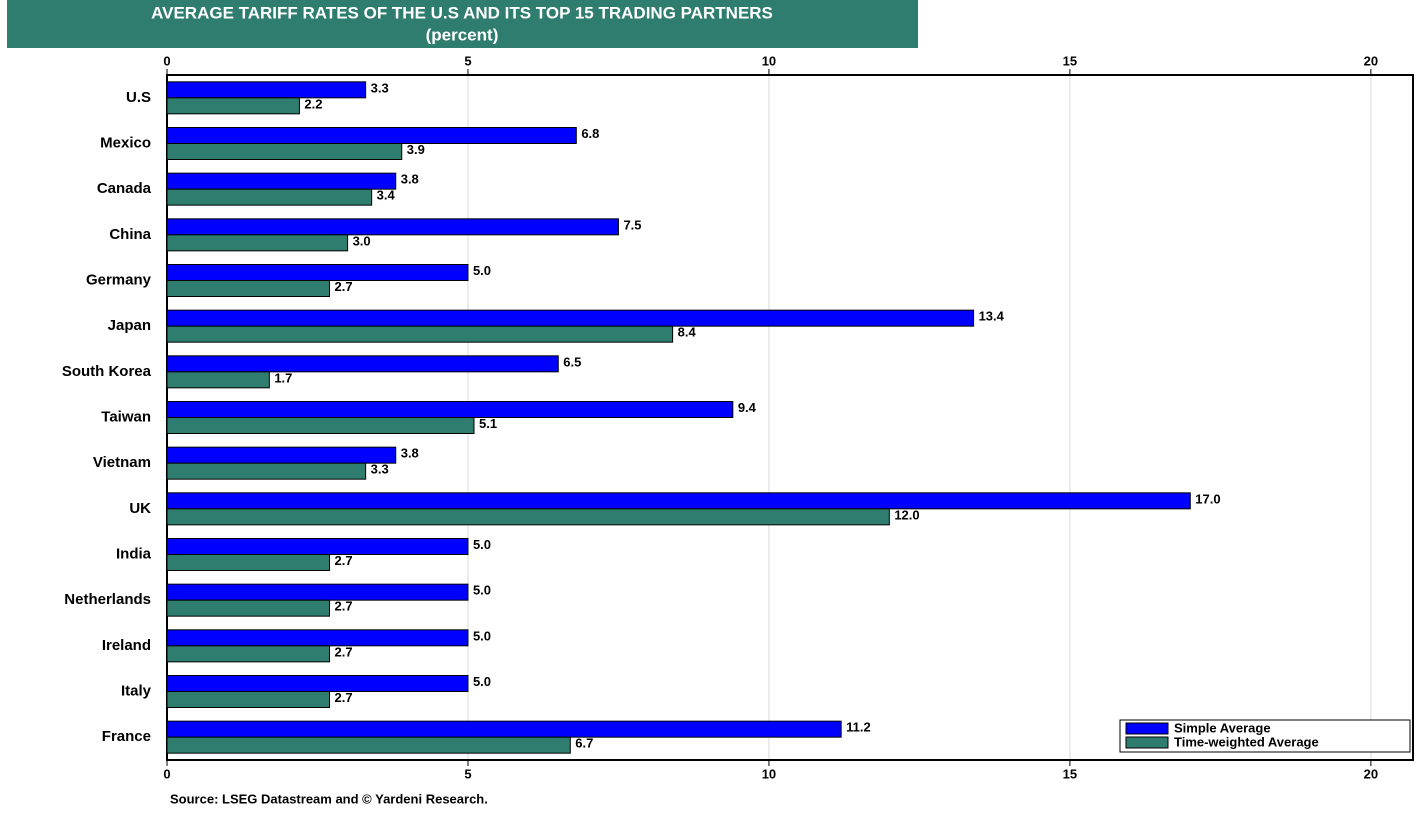 The image size is (1427, 814). What do you see at coordinates (140, 508) in the screenshot?
I see `y-tick-label: UK` at bounding box center [140, 508].